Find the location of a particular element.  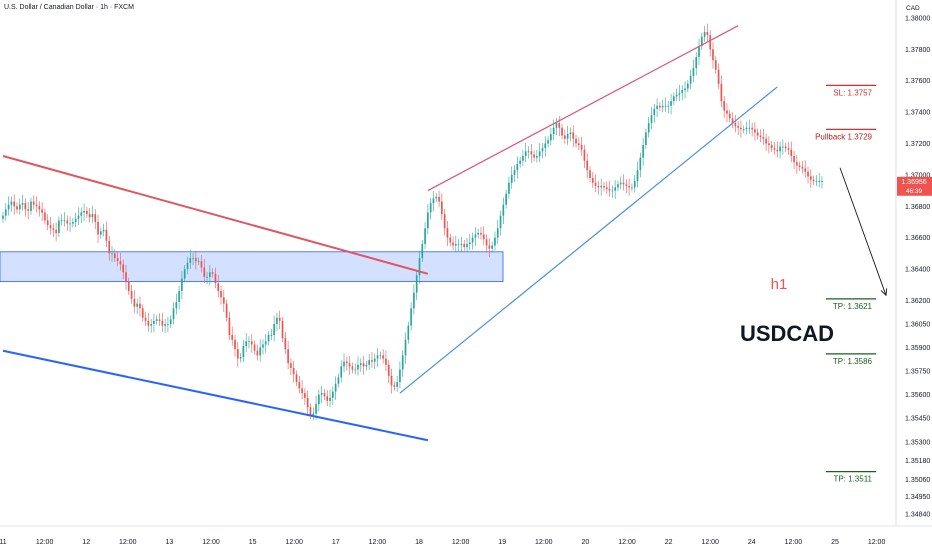

y-tick-label: 1.35300 is located at coordinates (917, 442).